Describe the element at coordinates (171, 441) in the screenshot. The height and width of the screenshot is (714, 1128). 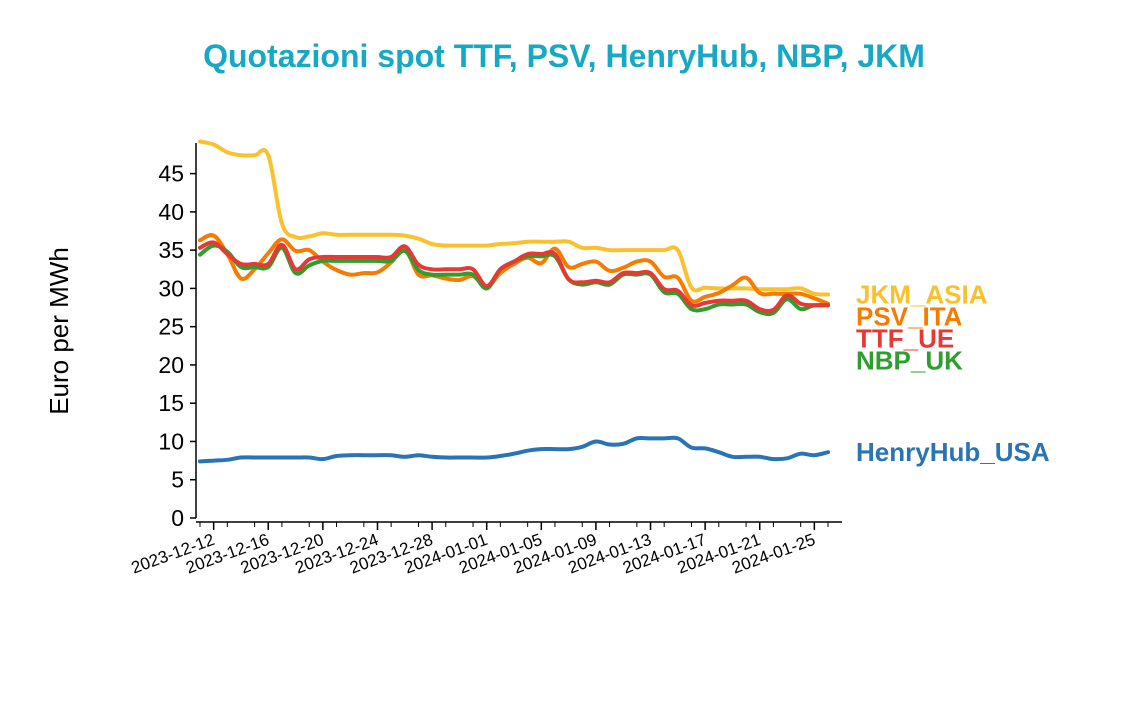
I see `y-tick-label: 10` at that location.